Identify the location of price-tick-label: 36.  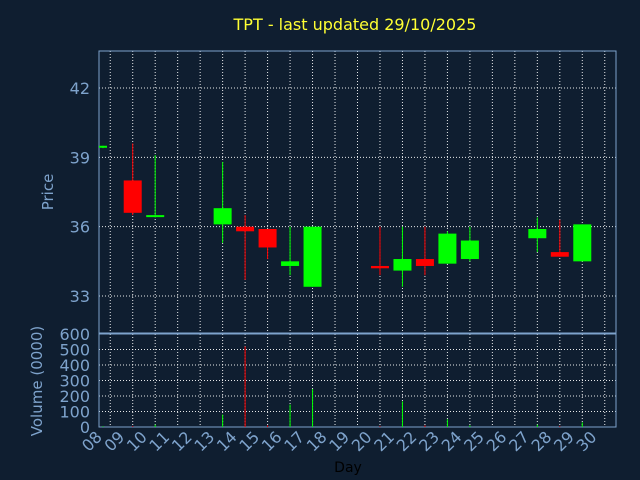
(80, 227).